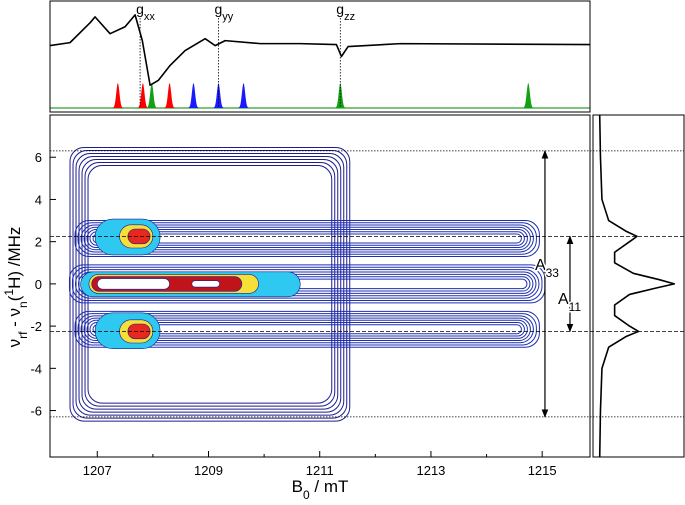 The height and width of the screenshot is (505, 685). I want to click on arrow-label-sub: 33, so click(553, 273).